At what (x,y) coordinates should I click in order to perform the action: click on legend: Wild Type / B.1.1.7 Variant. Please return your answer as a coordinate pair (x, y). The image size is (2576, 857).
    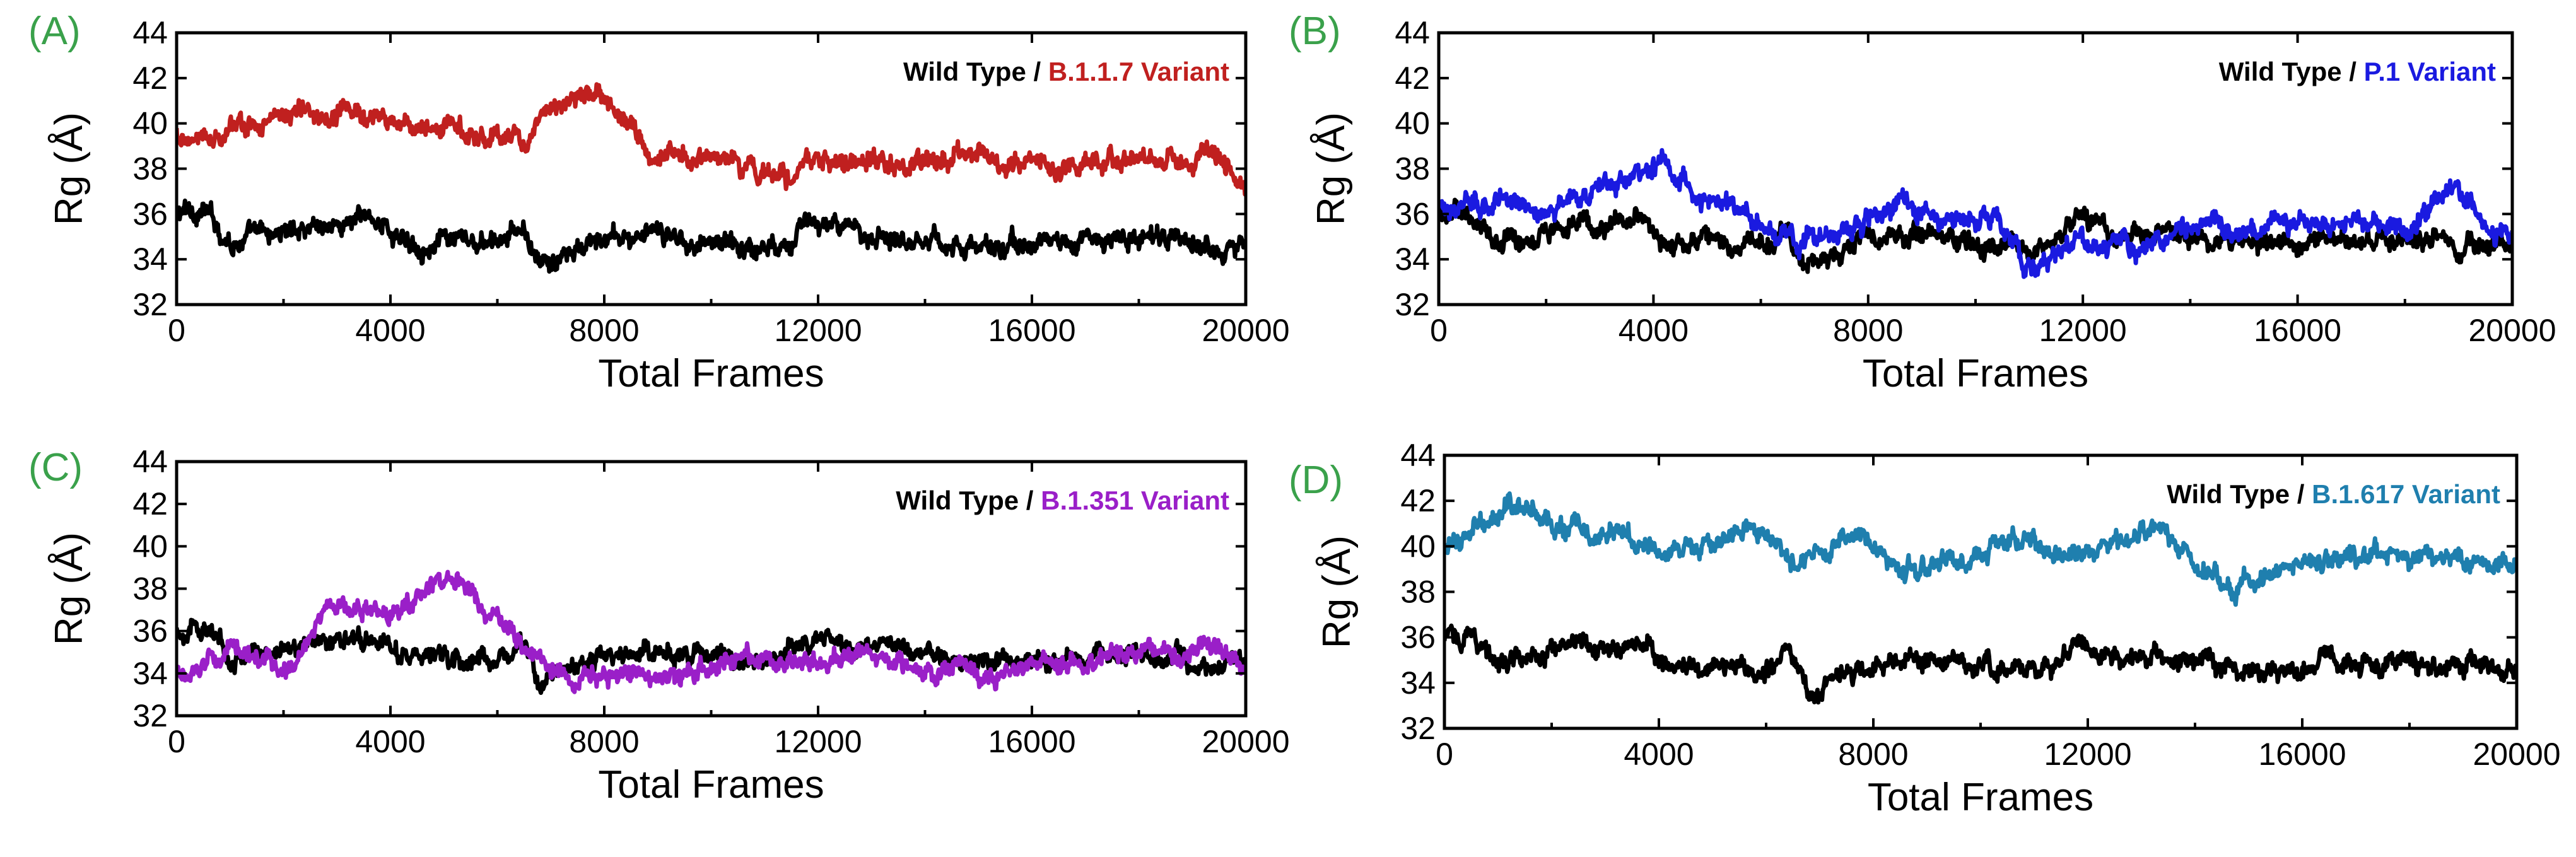
    Looking at the image, I should click on (1066, 71).